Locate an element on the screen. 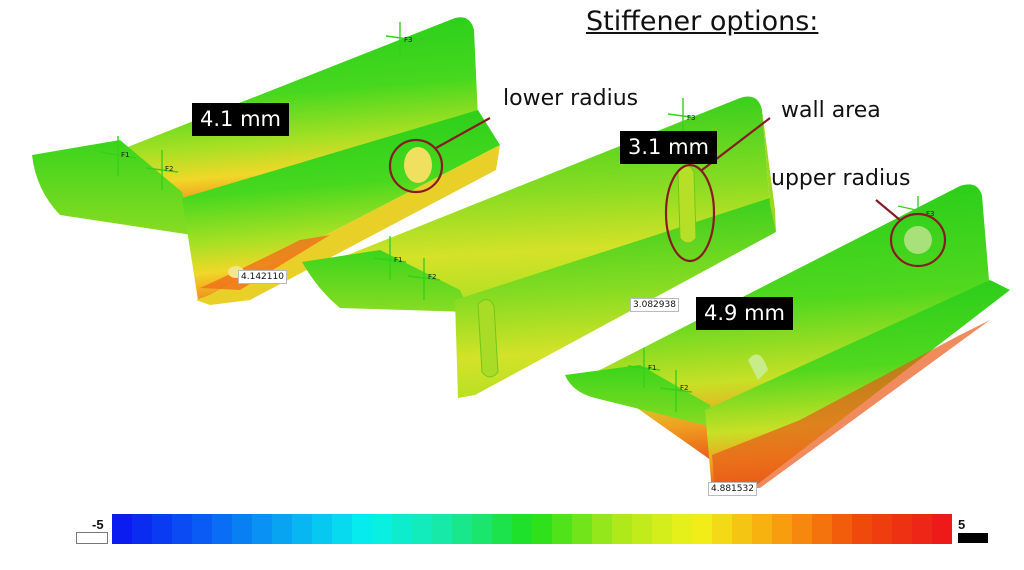 This screenshot has width=1024, height=570. upper-radius-circle is located at coordinates (918, 240).